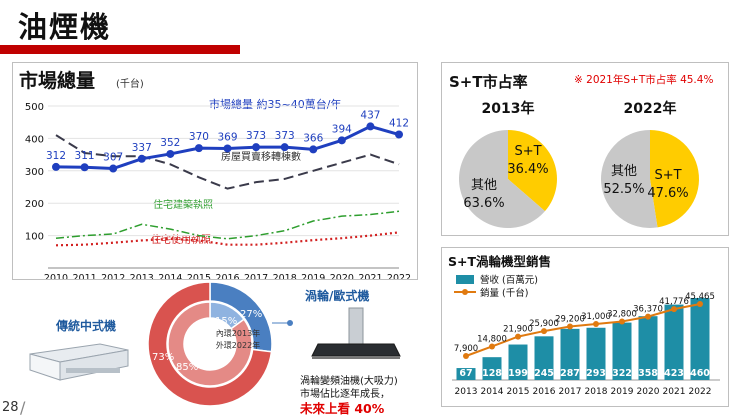  I want to click on turbo-desc-line2: 市場佔比逐年成長，, so click(345, 393).